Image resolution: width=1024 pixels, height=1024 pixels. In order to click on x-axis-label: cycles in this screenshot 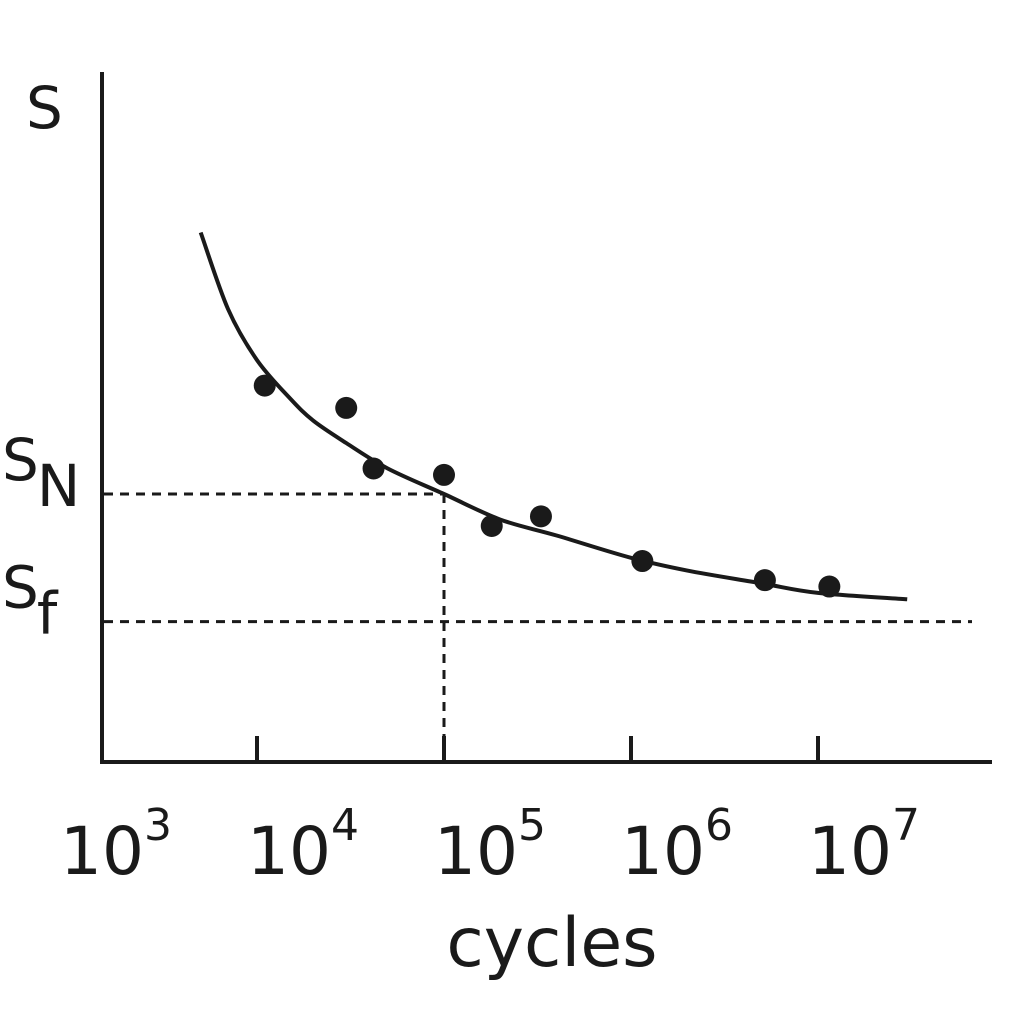, I will do `click(551, 943)`.